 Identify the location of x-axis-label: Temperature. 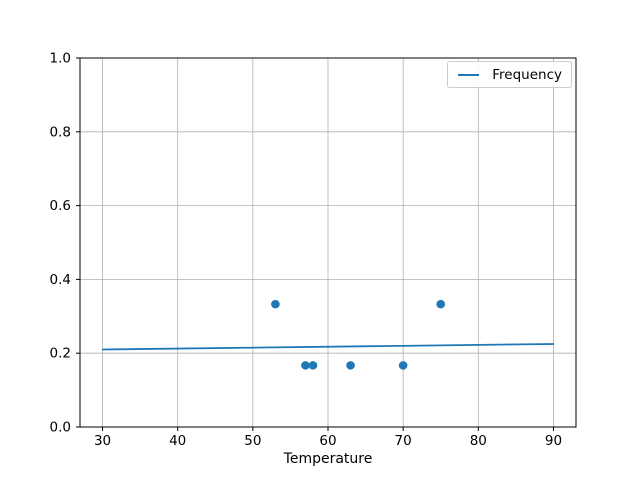
(328, 459).